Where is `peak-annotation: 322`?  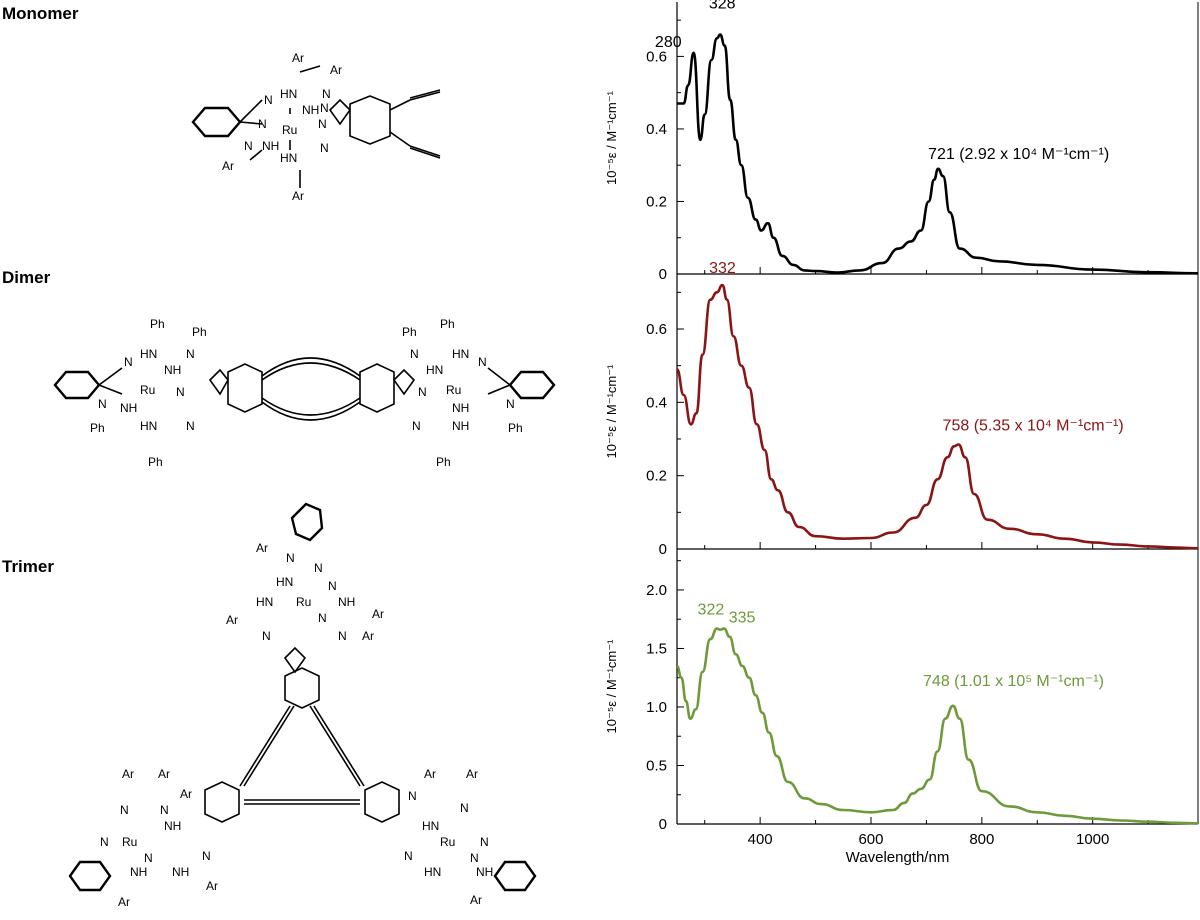
peak-annotation: 322 is located at coordinates (711, 610).